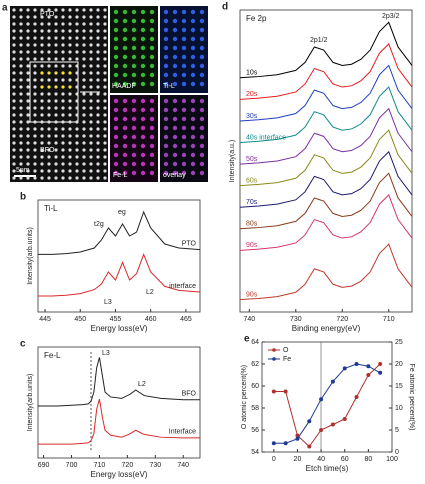  I want to click on image-label: PTO, so click(47, 14).